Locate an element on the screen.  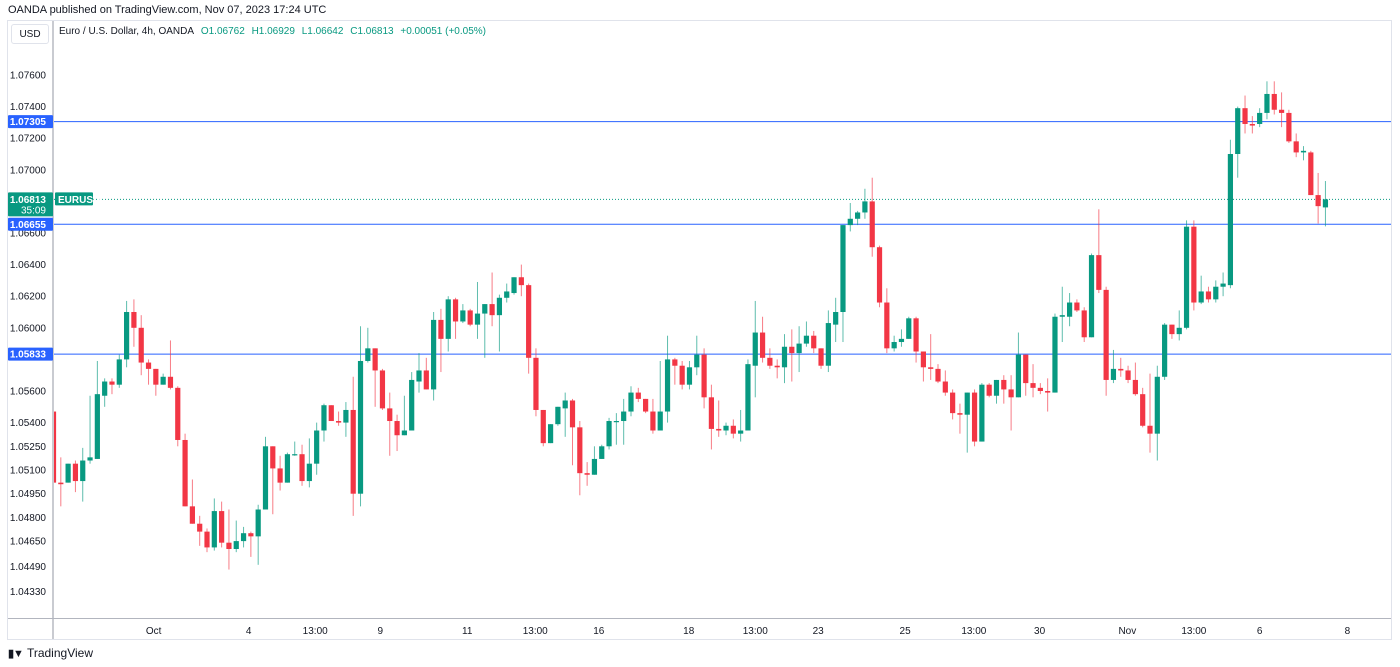
time-tick-label: 6 is located at coordinates (1260, 631).